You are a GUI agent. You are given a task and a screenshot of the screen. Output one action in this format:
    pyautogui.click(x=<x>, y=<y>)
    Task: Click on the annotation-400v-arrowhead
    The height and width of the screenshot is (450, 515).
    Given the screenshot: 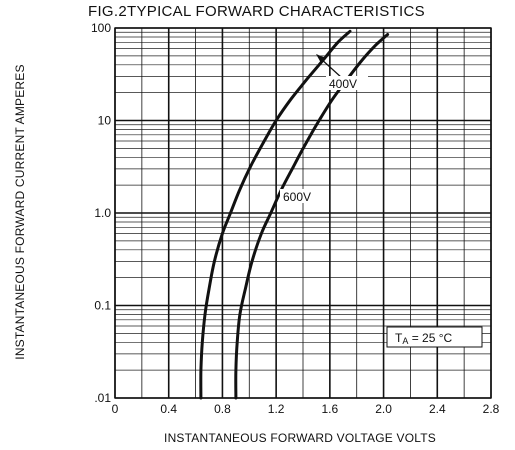 What is the action you would take?
    pyautogui.click(x=321, y=58)
    